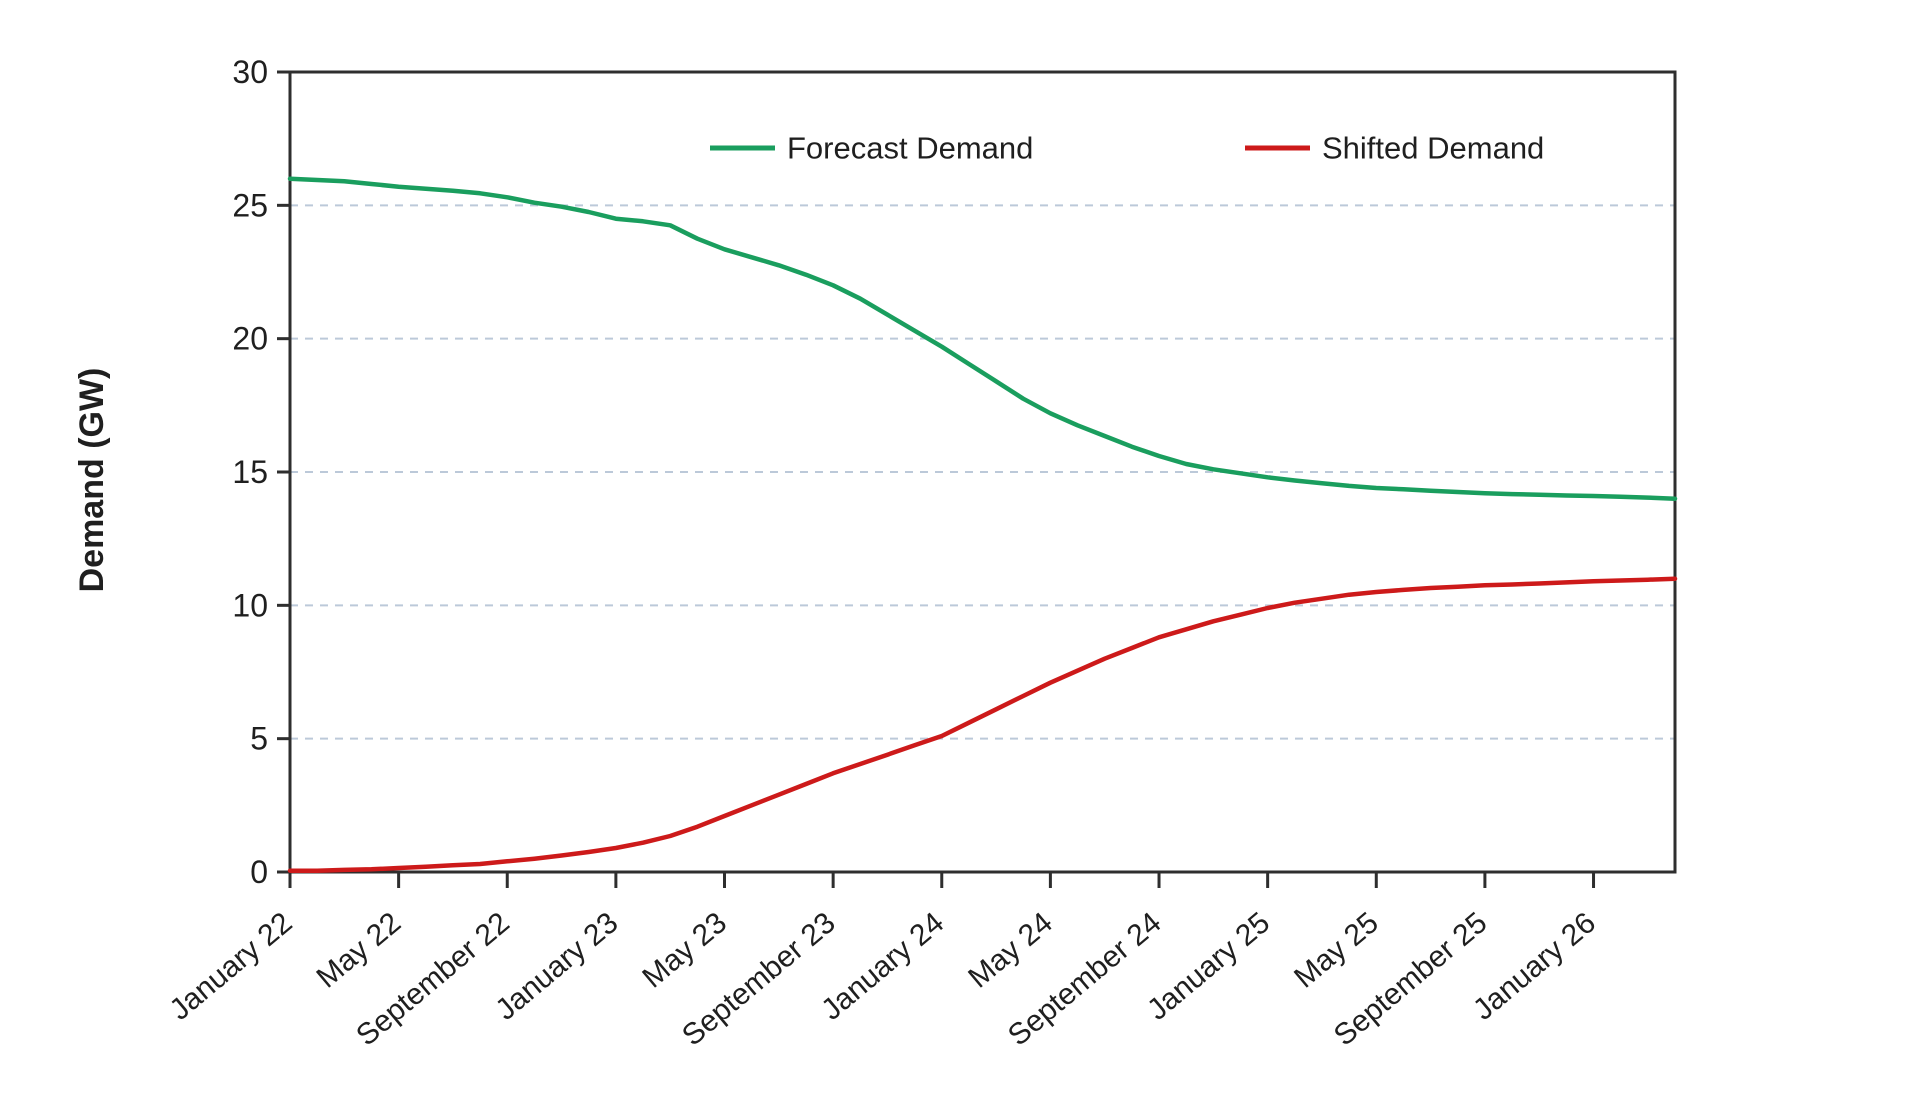 This screenshot has height=1097, width=1920. What do you see at coordinates (910, 148) in the screenshot?
I see `forecast-legend-label: Forecast Demand` at bounding box center [910, 148].